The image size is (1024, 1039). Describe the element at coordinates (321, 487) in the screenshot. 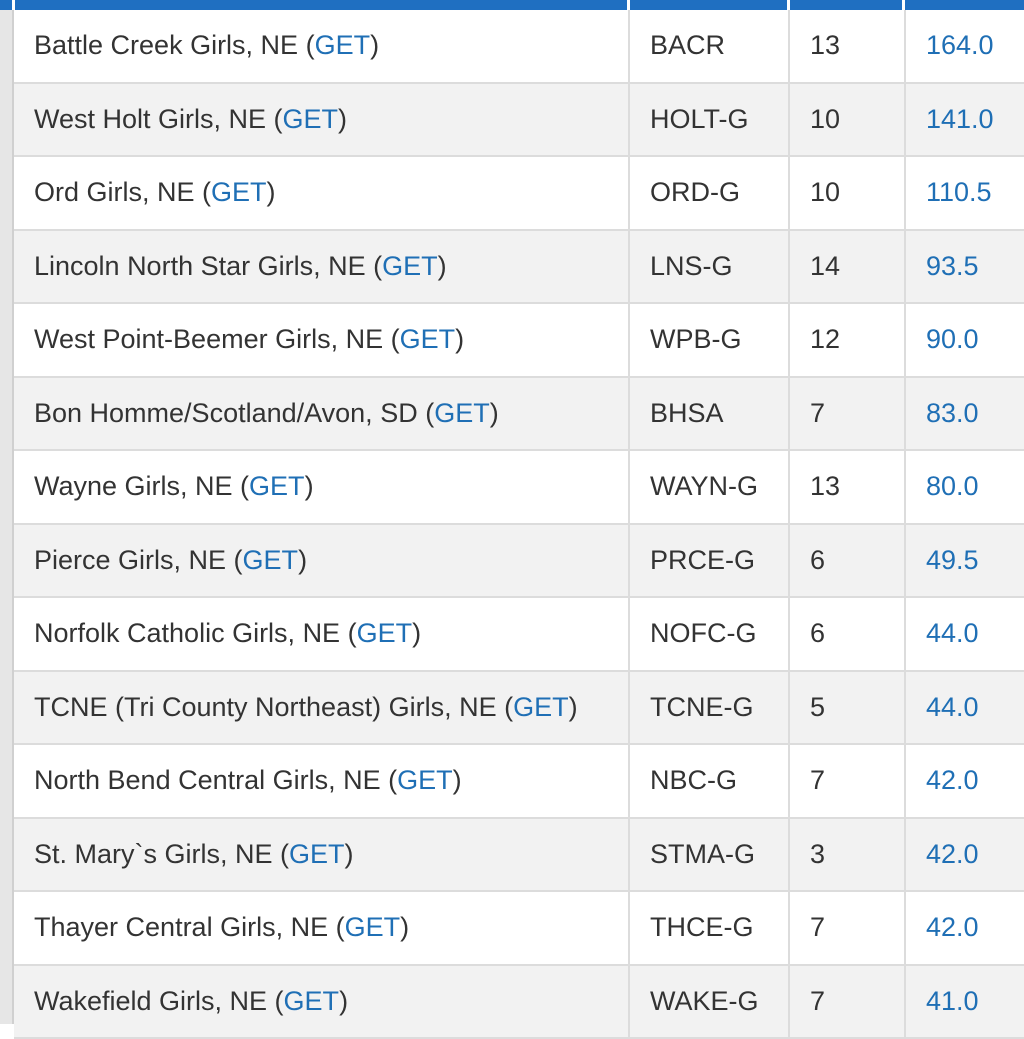

I see `team-cell: Wayne Girls, NE (GET)` at that location.